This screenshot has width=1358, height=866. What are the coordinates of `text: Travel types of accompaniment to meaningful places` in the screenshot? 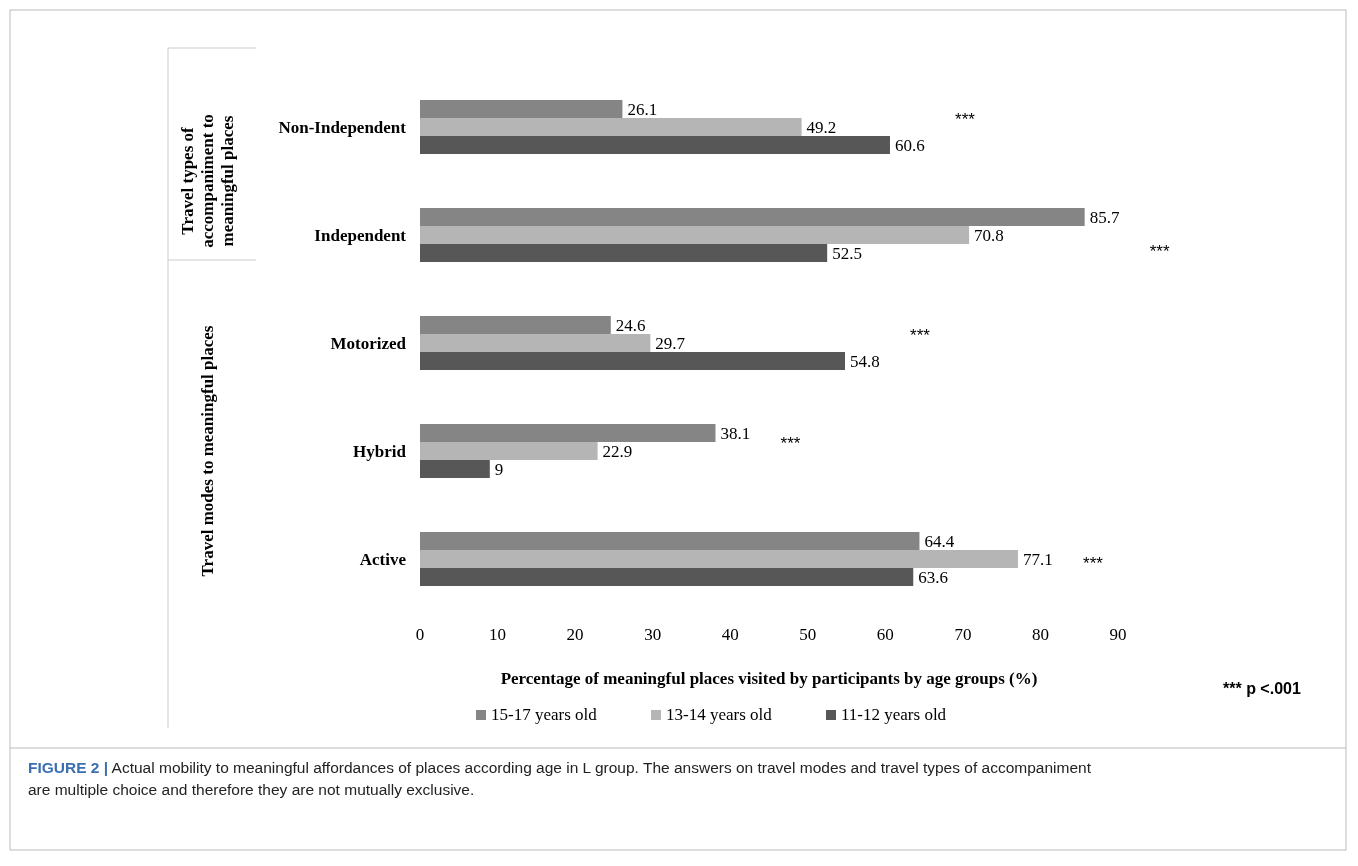 It's located at (207, 181).